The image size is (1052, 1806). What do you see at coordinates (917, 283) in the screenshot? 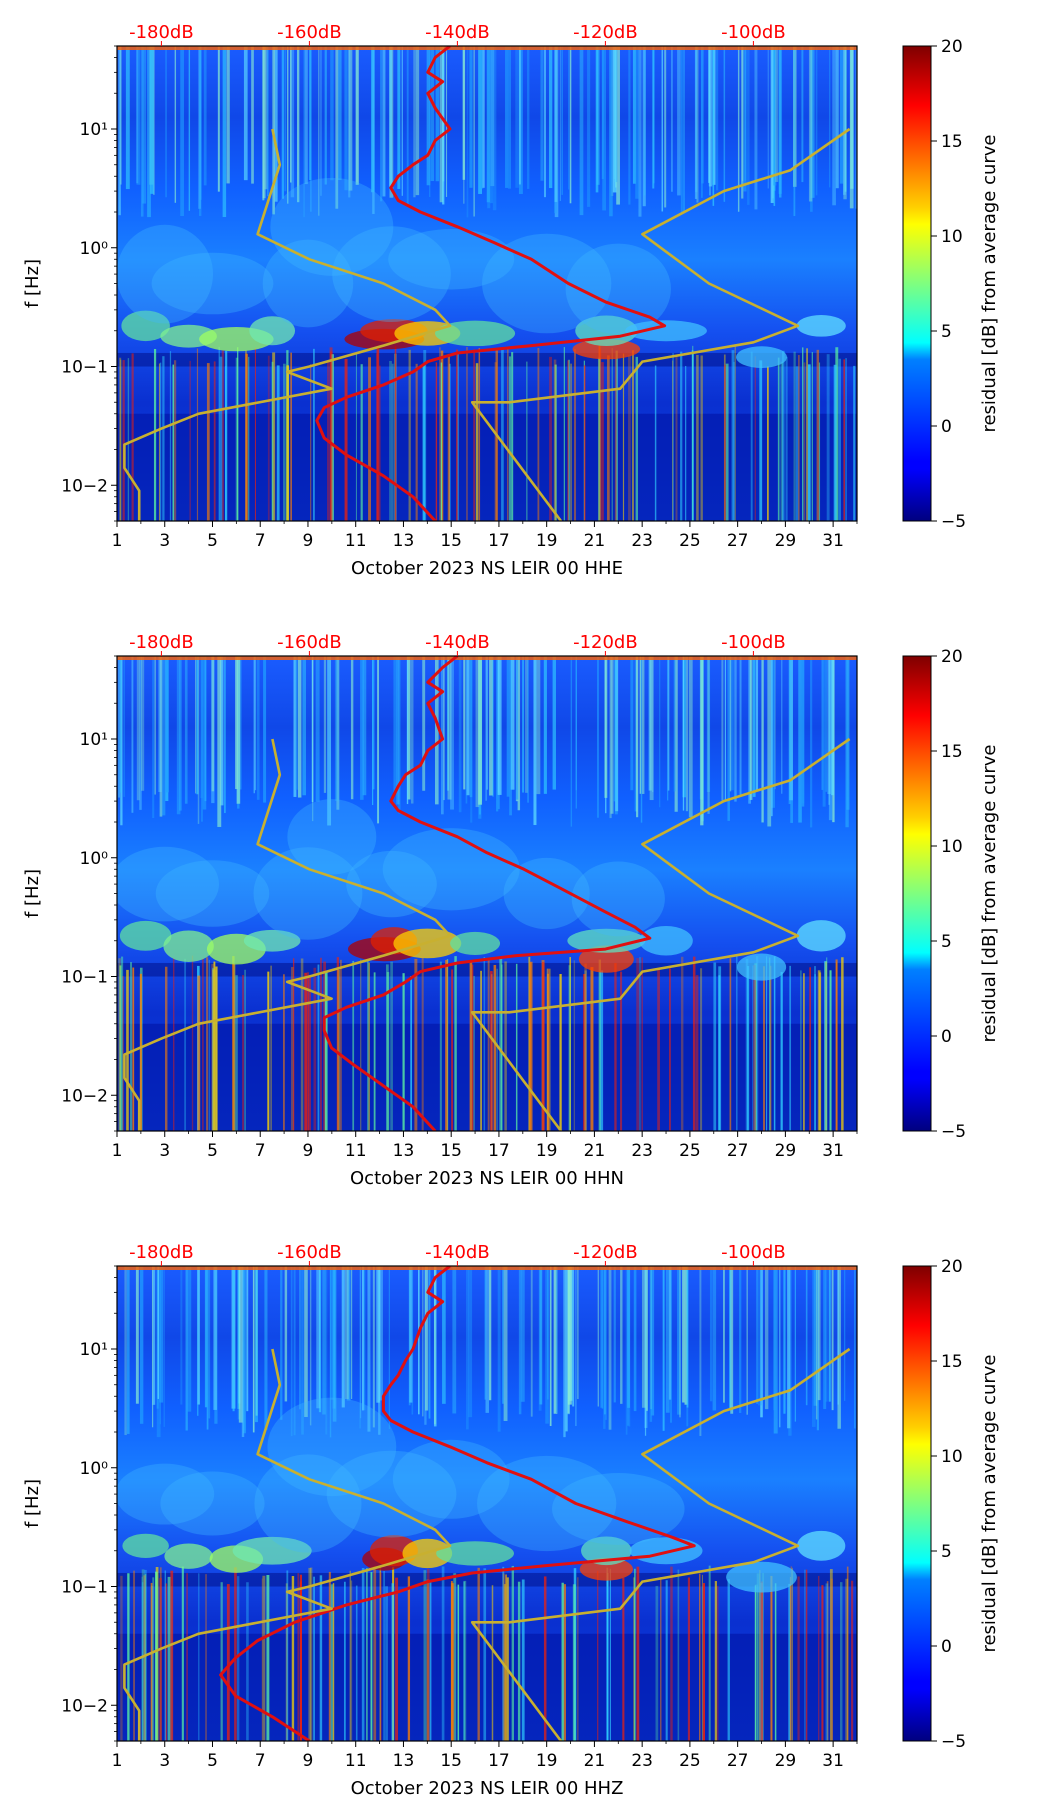
I see `colorbar-gradient` at bounding box center [917, 283].